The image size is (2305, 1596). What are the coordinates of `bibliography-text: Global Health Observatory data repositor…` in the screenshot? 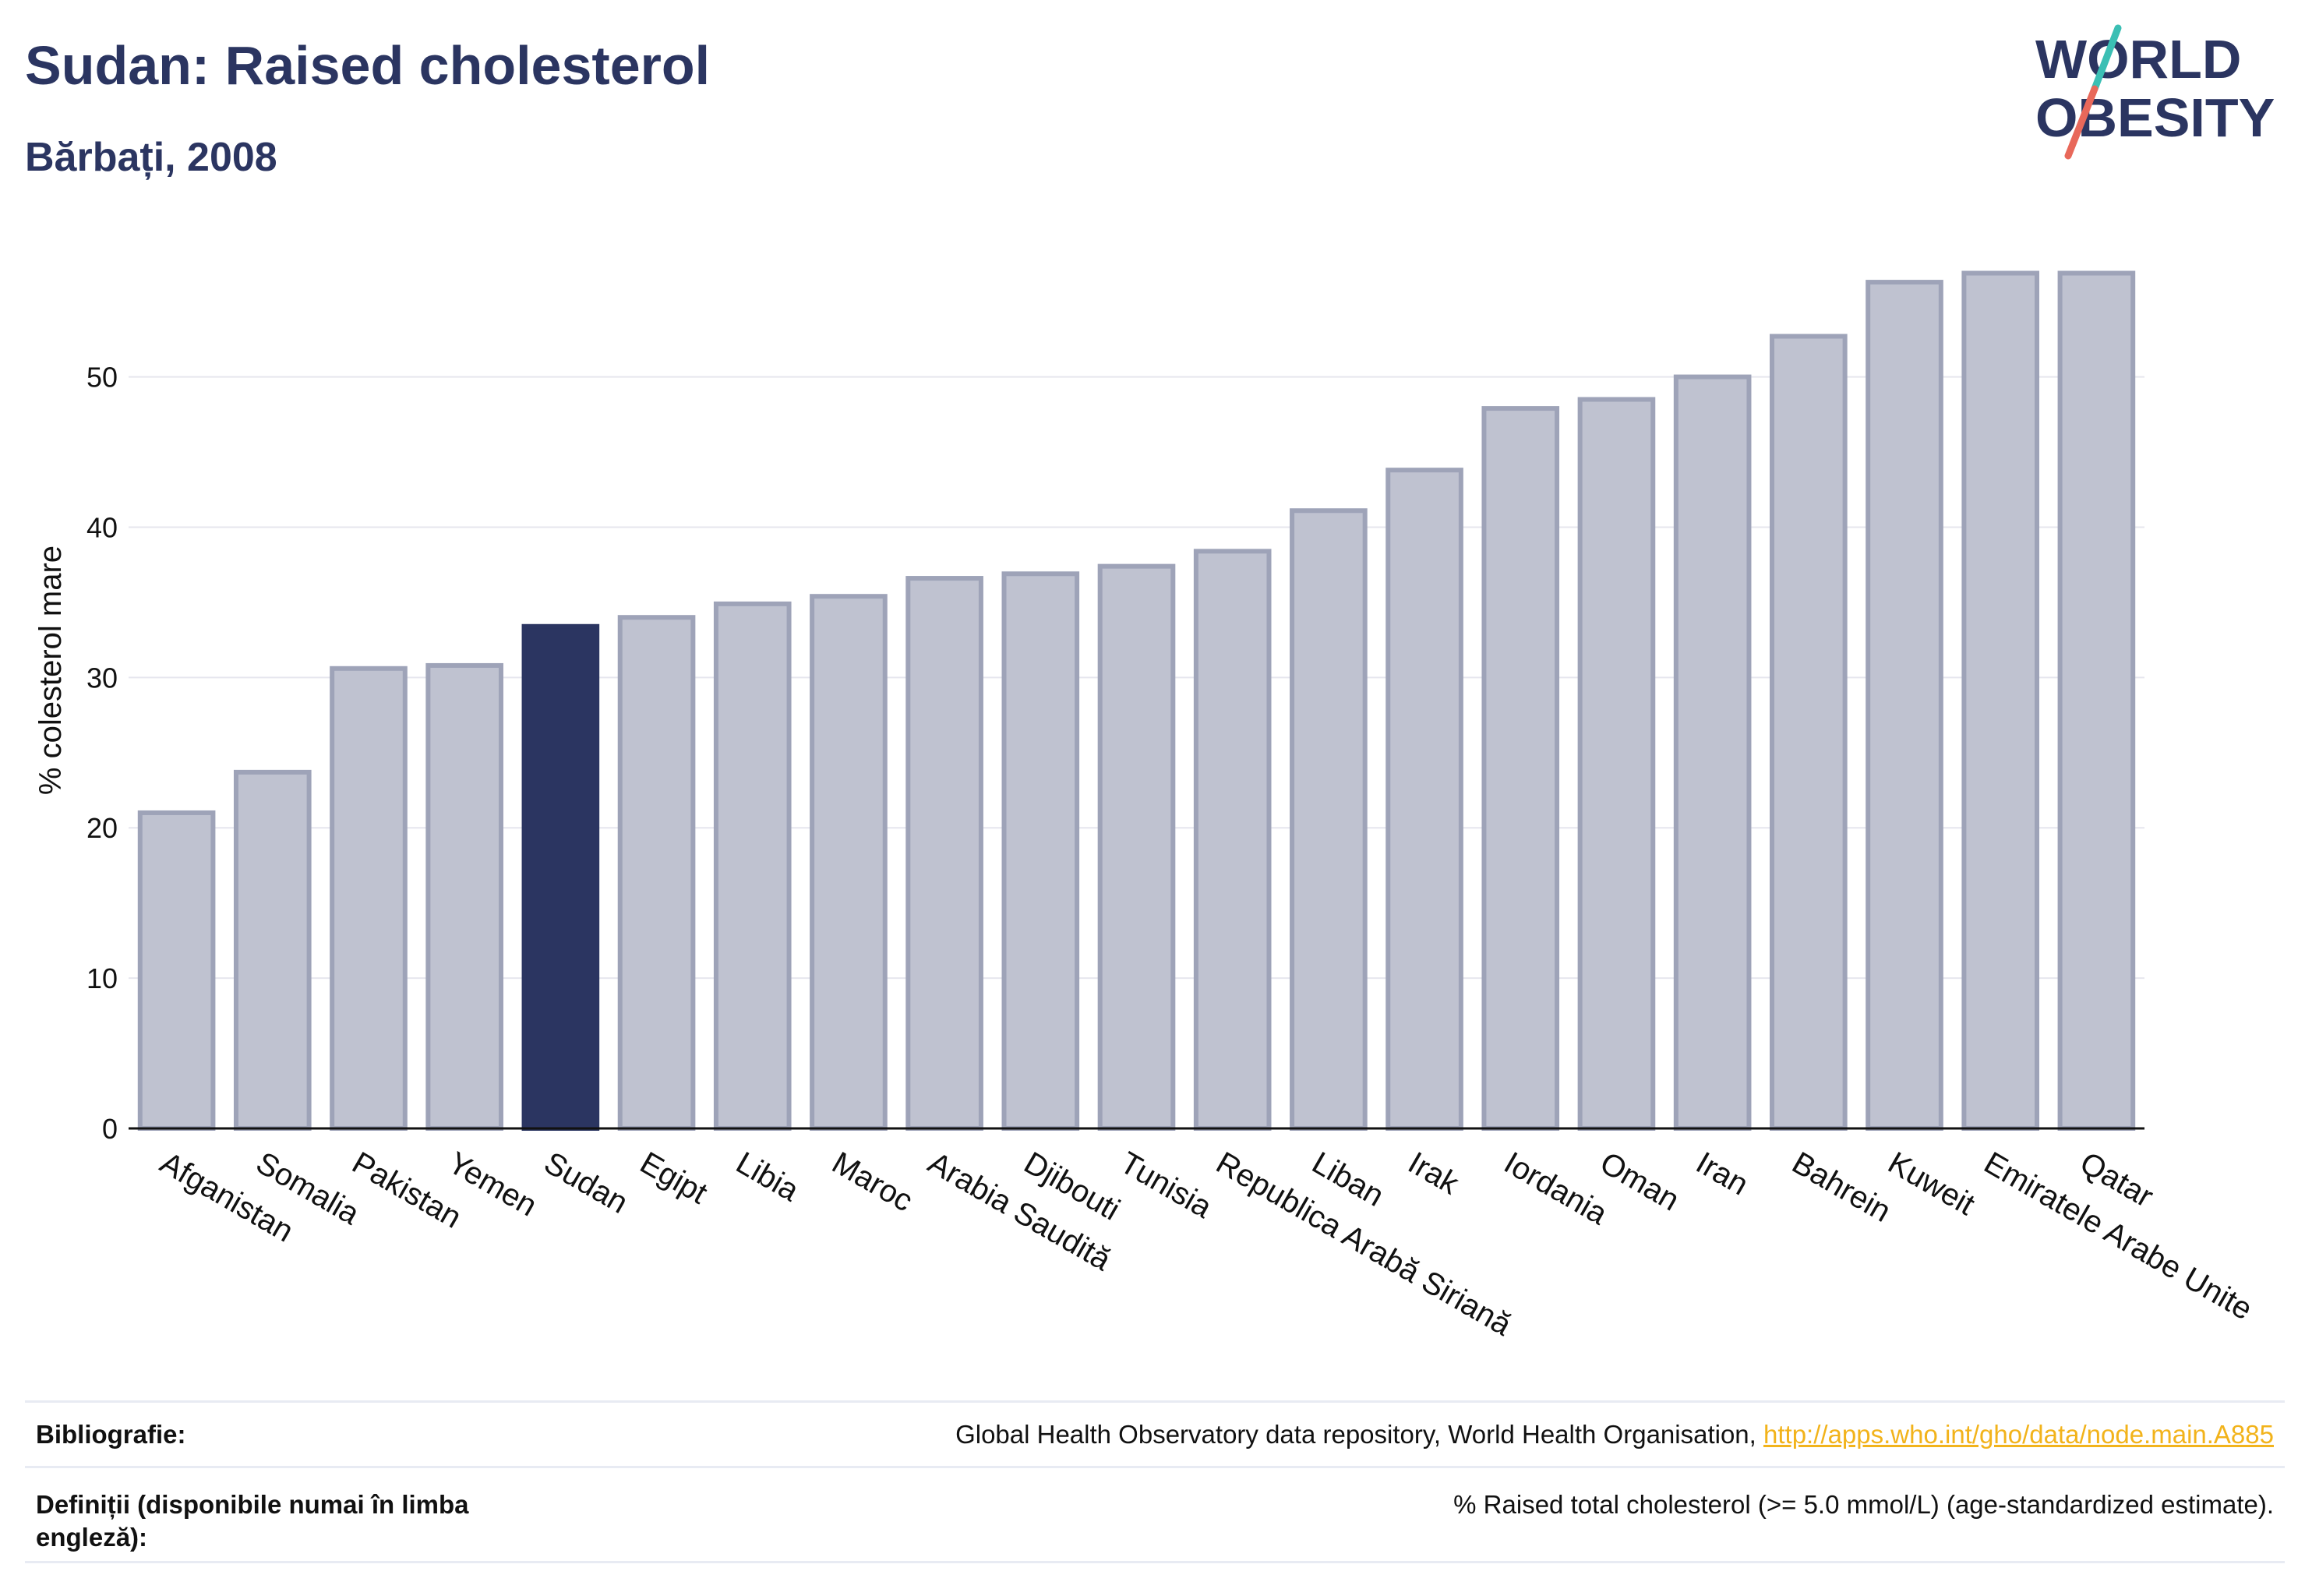 It's located at (1359, 1434).